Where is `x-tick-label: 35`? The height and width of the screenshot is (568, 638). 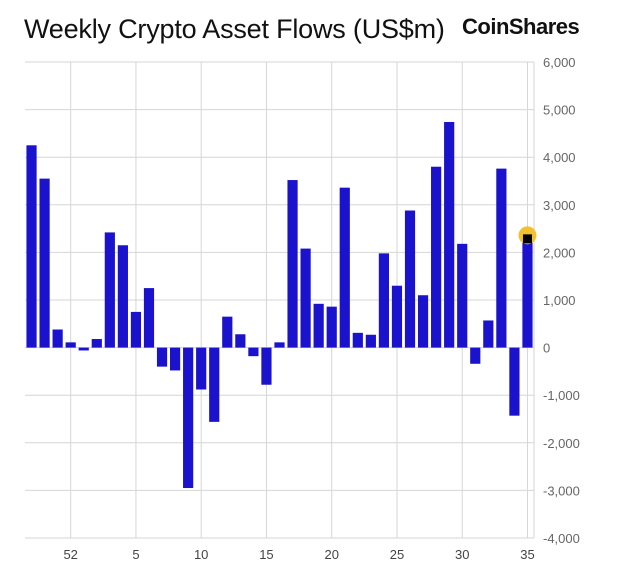
x-tick-label: 35 is located at coordinates (527, 554).